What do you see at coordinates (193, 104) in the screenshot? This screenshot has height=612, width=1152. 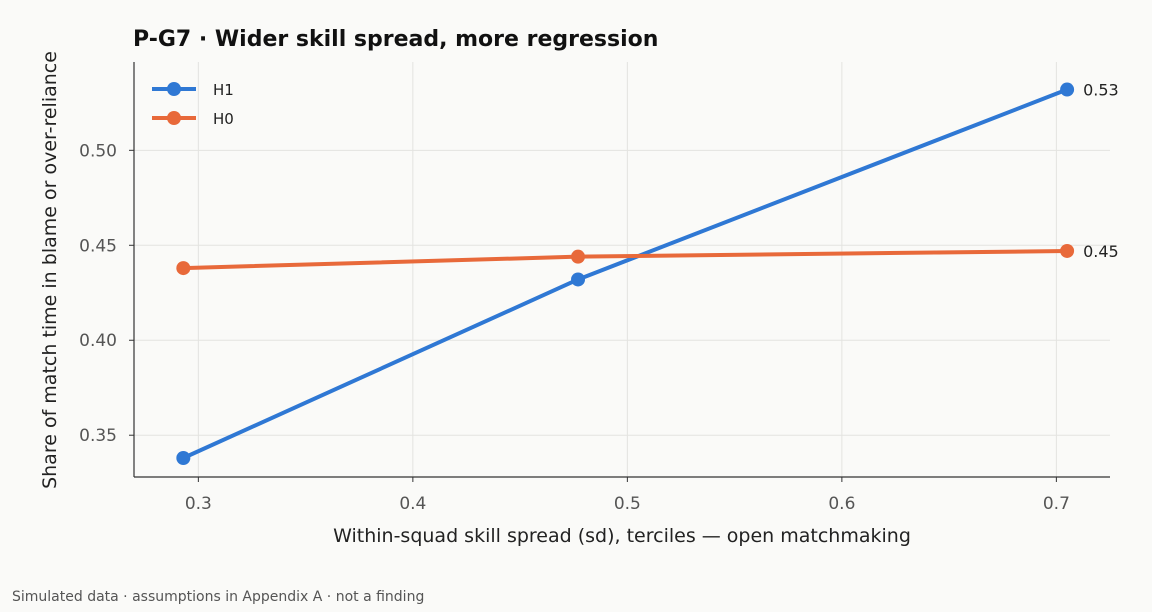 I see `legend: H1 H0` at bounding box center [193, 104].